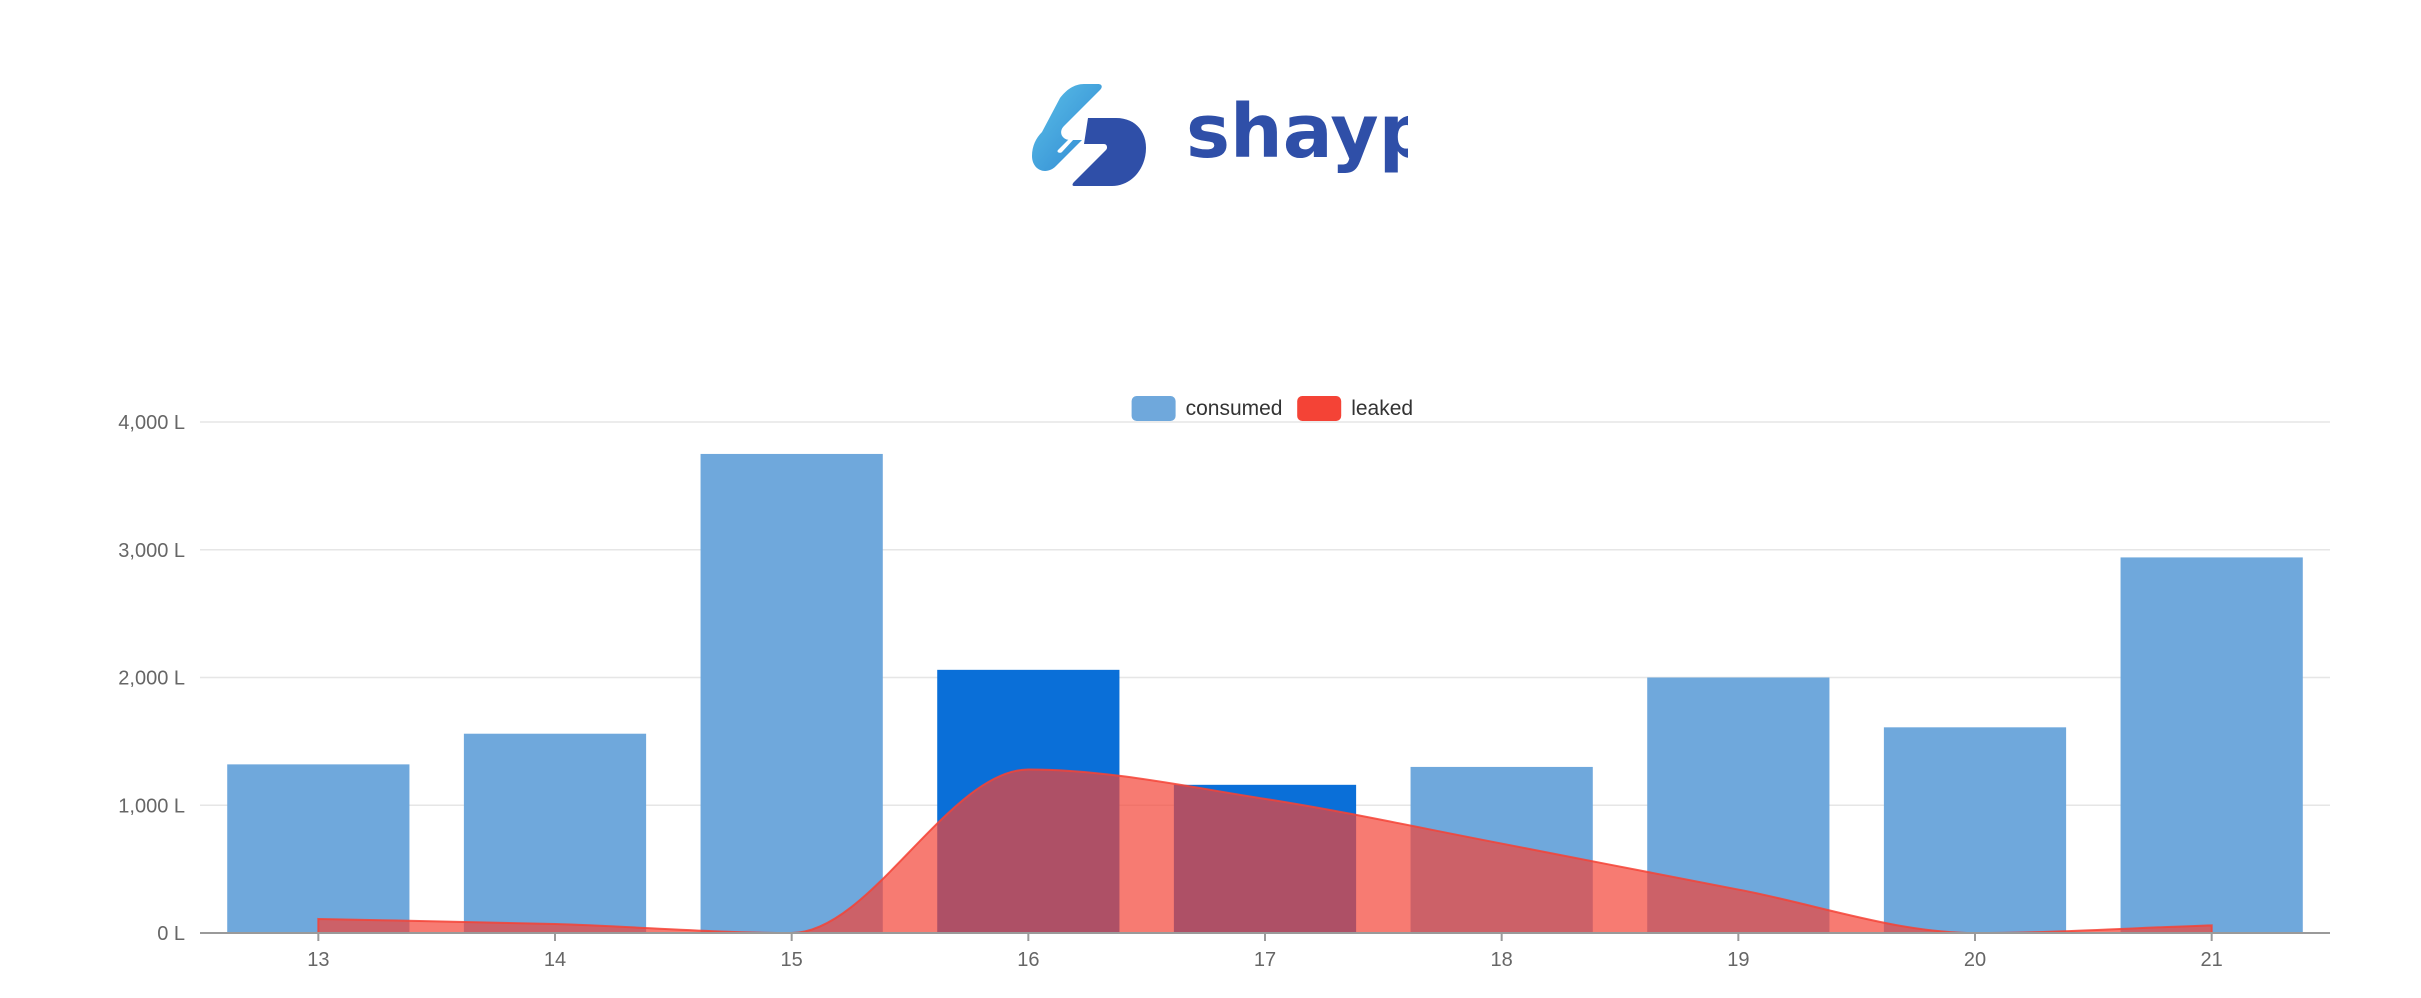 The width and height of the screenshot is (2421, 998). What do you see at coordinates (1382, 408) in the screenshot?
I see `legend-label: leaked` at bounding box center [1382, 408].